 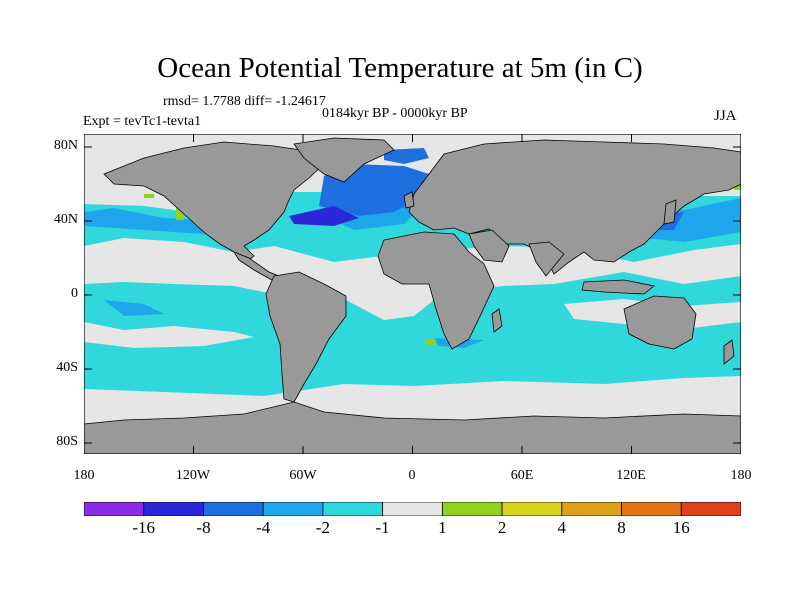 I want to click on colorbar-label: 16, so click(x=681, y=527).